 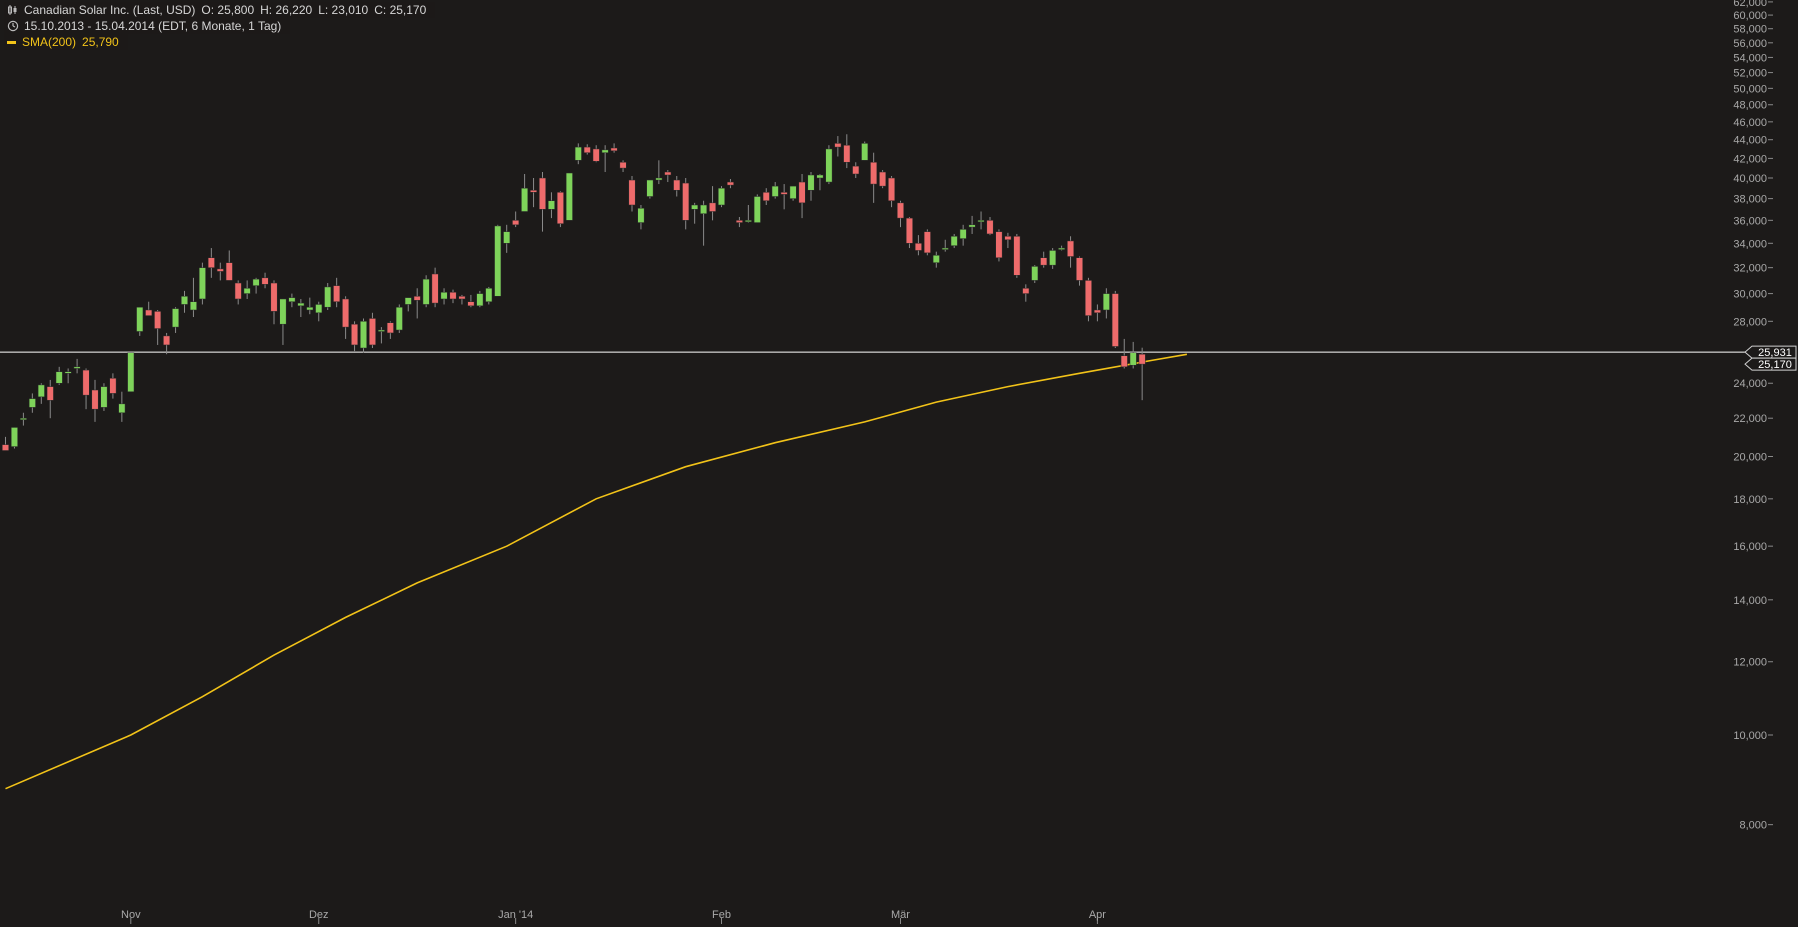 What do you see at coordinates (12, 10) in the screenshot?
I see `candlestick-icon` at bounding box center [12, 10].